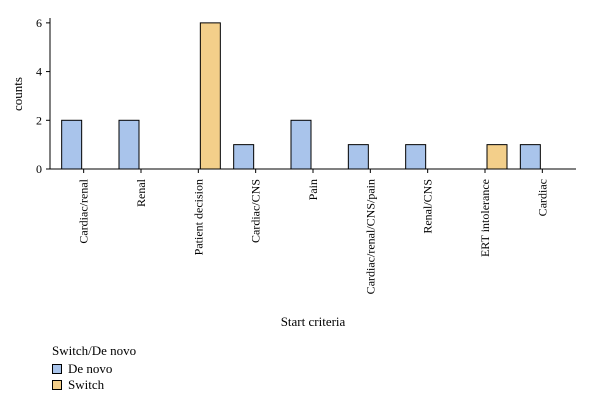 The height and width of the screenshot is (408, 600). Describe the element at coordinates (313, 189) in the screenshot. I see `x-tick-label: Pain` at that location.